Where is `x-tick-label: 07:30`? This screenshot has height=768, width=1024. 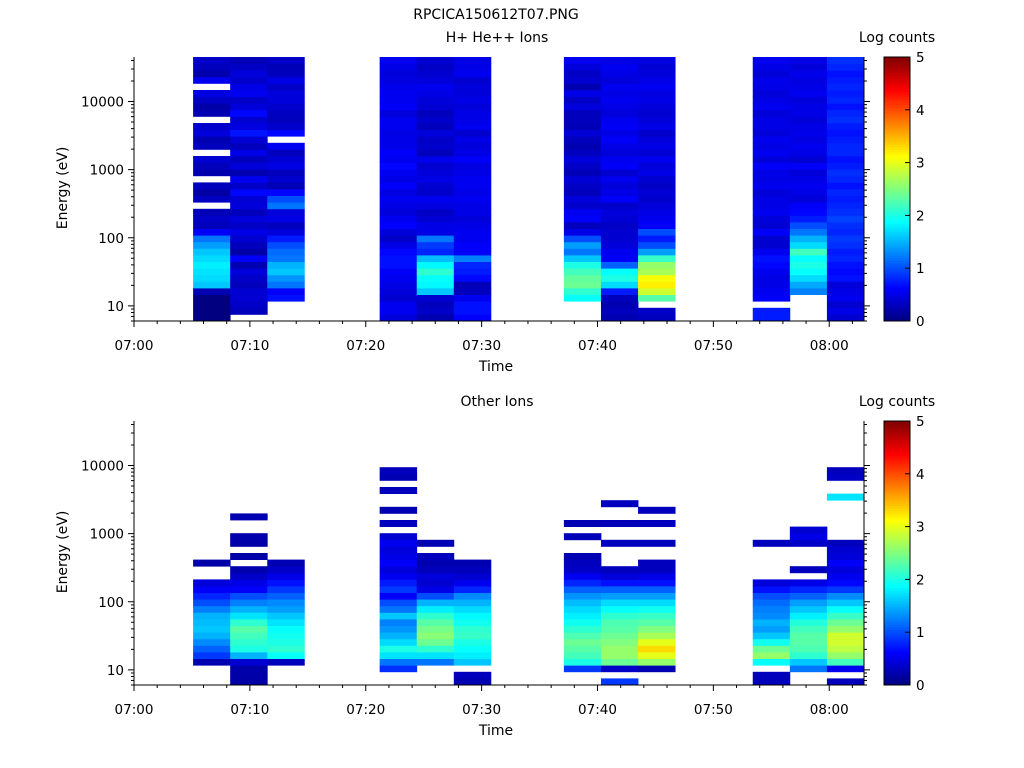 x-tick-label: 07:30 is located at coordinates (481, 710).